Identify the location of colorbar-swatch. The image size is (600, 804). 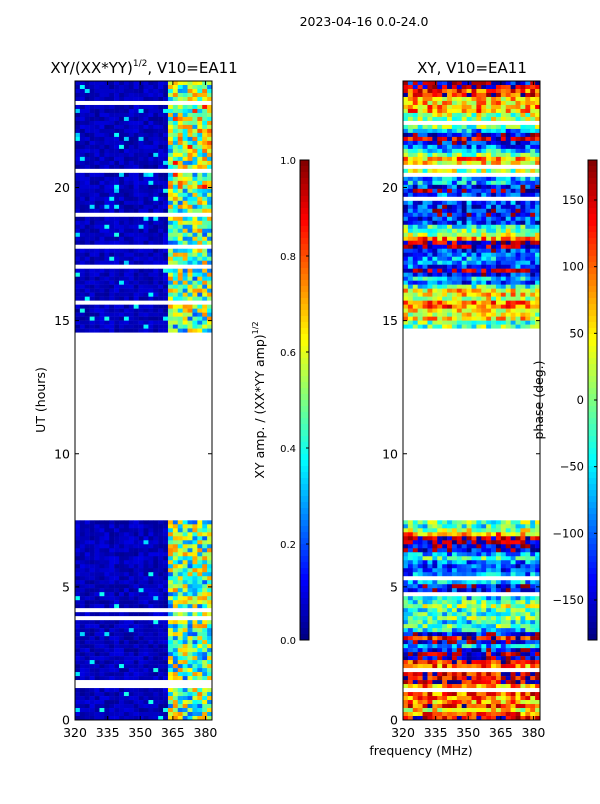
(304, 271).